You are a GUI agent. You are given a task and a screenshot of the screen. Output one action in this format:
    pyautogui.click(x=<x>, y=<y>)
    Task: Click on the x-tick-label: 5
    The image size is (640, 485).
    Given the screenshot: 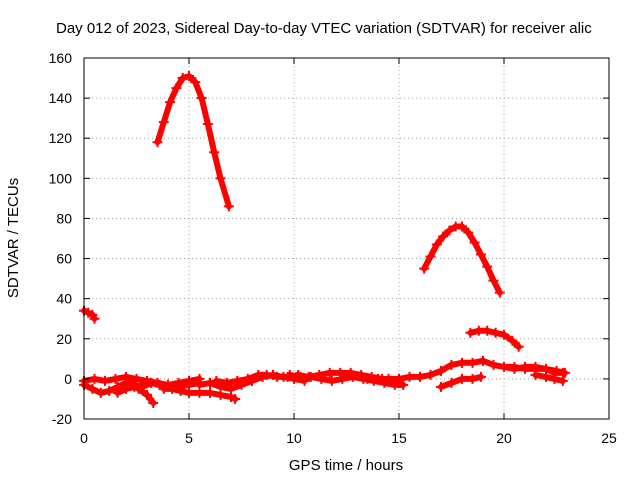 What is the action you would take?
    pyautogui.click(x=189, y=438)
    